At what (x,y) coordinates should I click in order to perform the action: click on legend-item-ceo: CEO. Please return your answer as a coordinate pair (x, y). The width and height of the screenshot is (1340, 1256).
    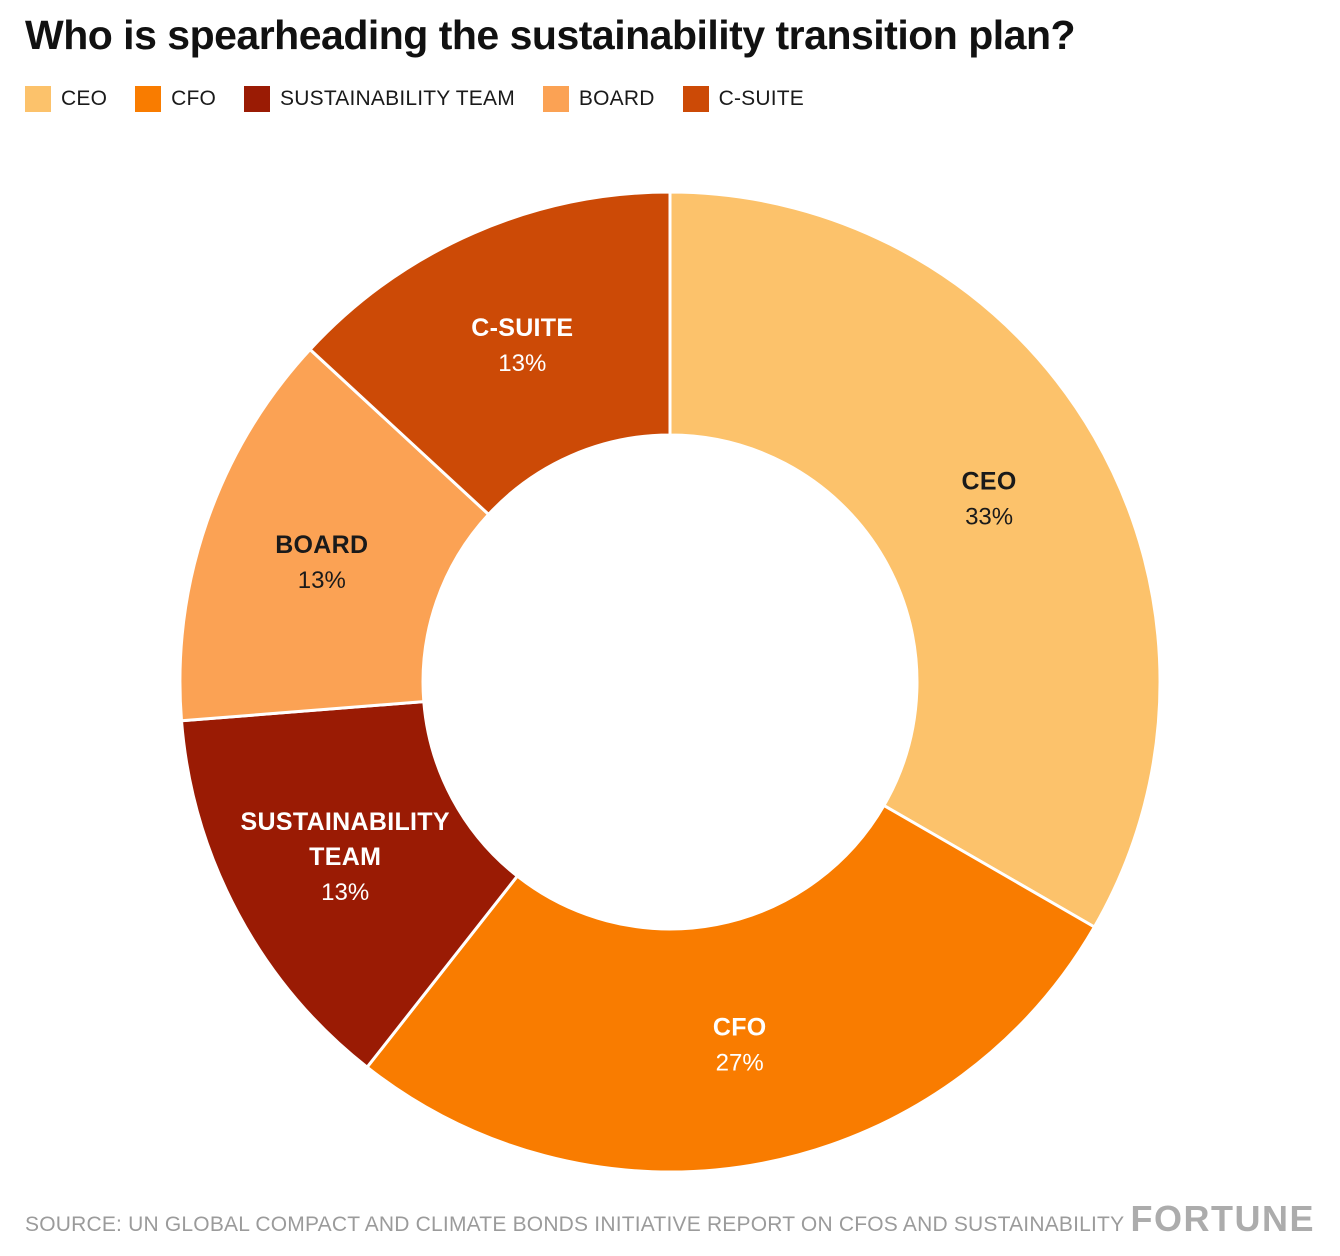
    Looking at the image, I should click on (66, 99).